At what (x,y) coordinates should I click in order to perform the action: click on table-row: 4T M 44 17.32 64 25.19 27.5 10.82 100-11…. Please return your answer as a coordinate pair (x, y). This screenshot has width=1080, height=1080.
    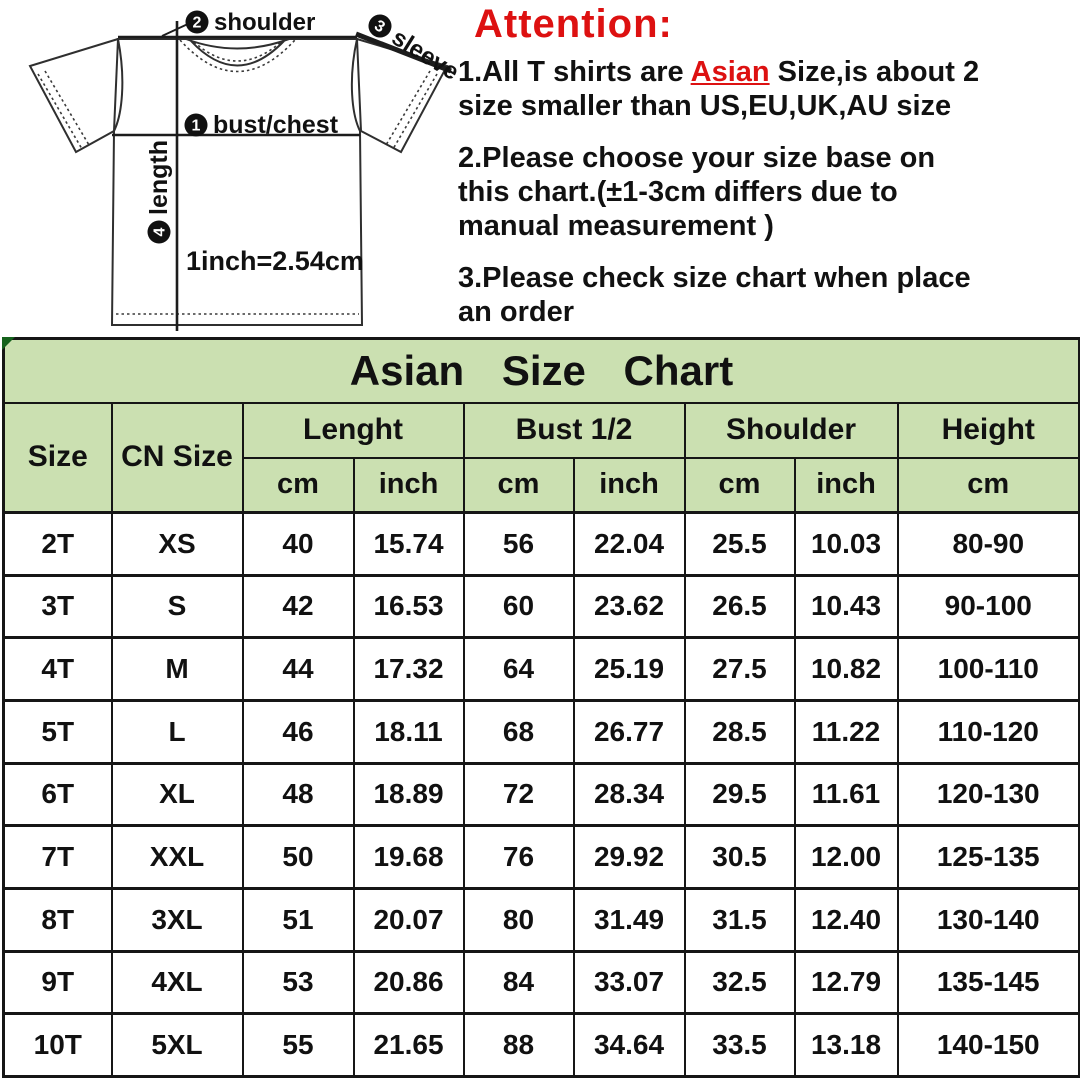
    Looking at the image, I should click on (541, 669).